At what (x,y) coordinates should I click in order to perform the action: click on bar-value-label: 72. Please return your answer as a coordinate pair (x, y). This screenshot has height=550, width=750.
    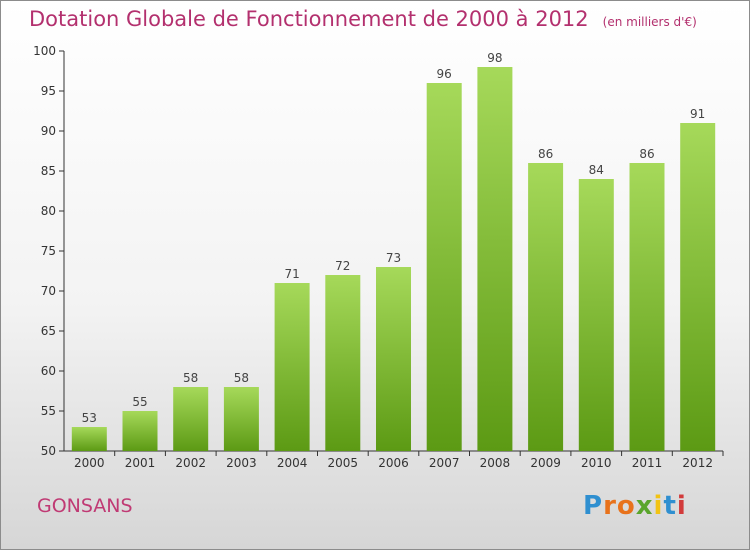
    Looking at the image, I should click on (342, 266).